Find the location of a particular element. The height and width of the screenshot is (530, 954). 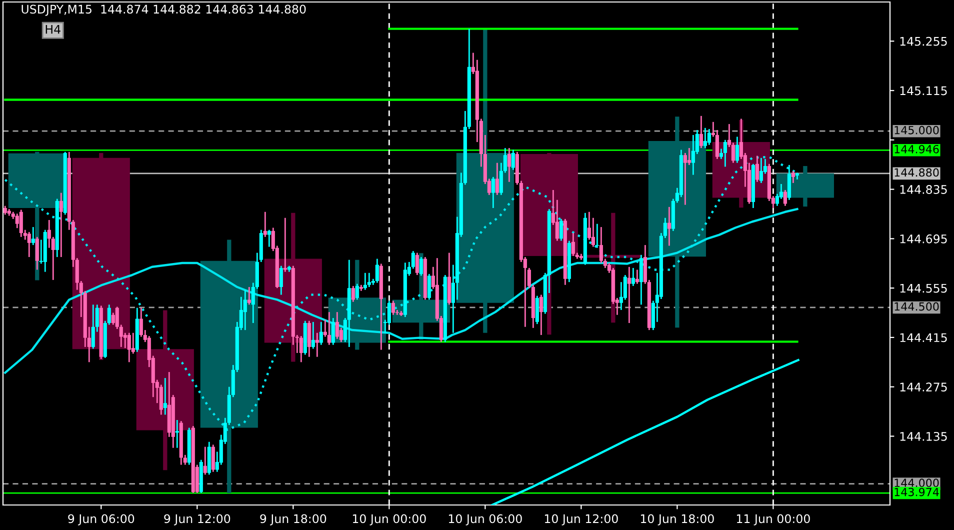

x-tick-label: 10 Jun 00:00 is located at coordinates (389, 520).